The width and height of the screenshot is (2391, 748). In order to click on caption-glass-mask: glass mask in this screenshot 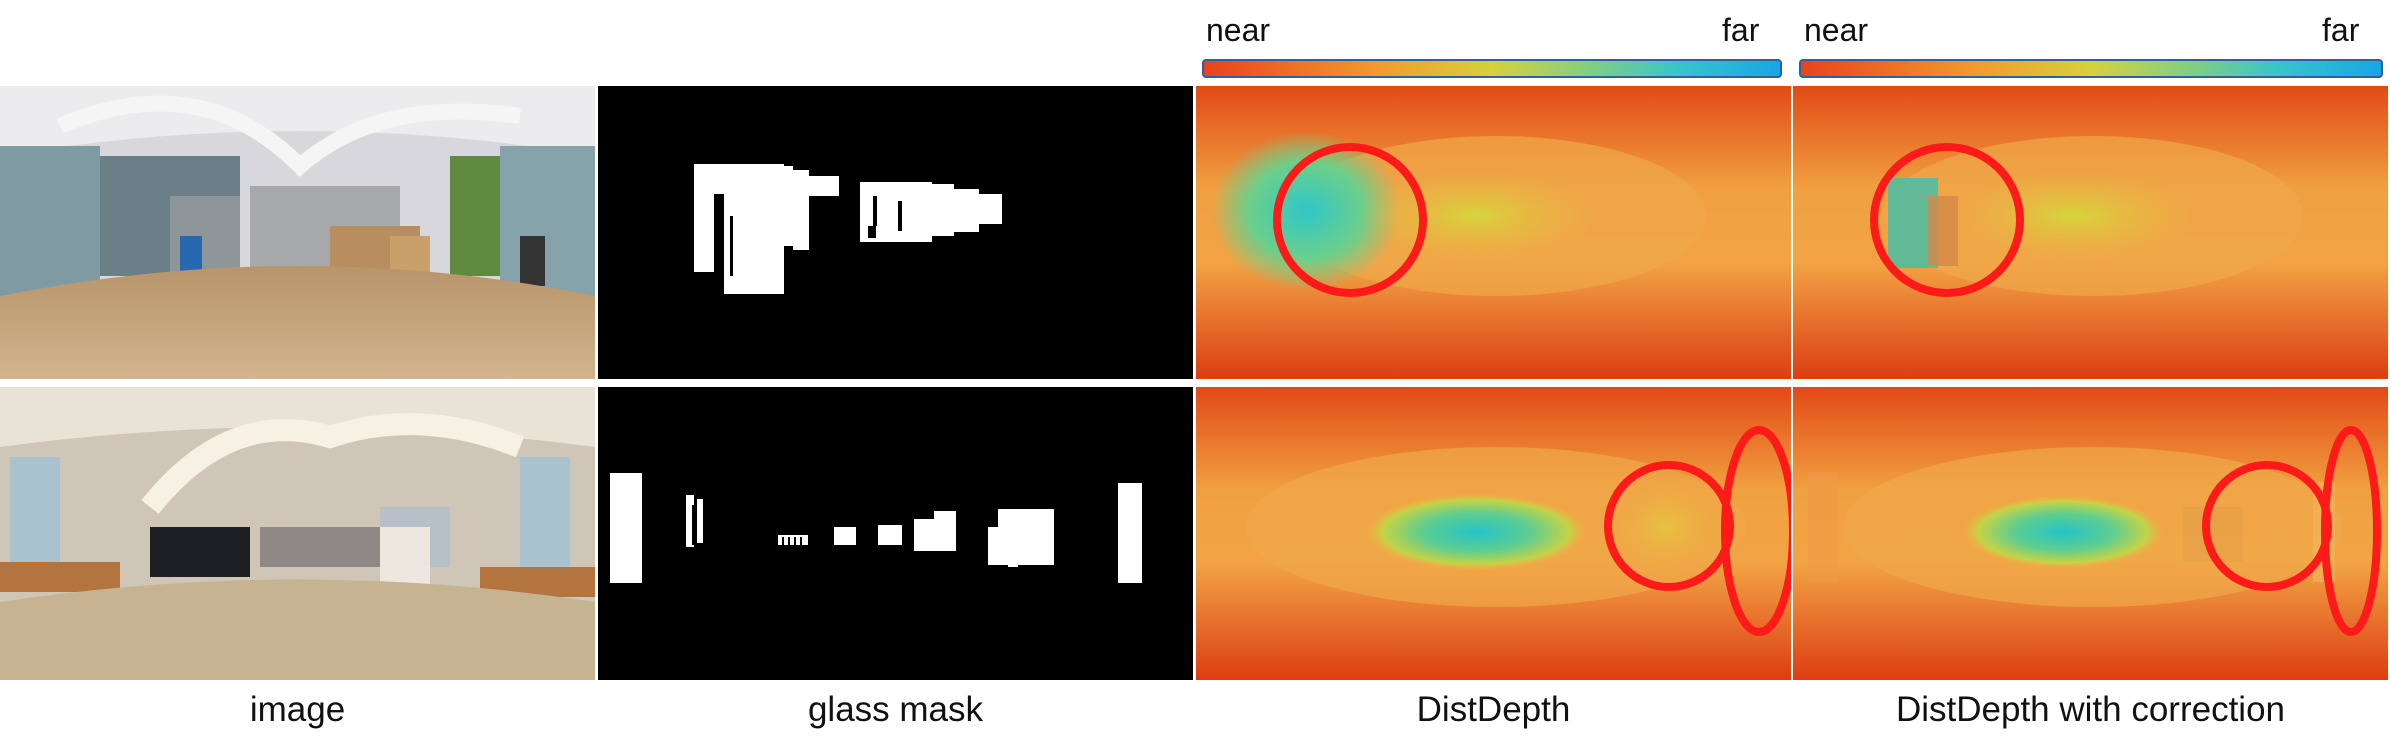, I will do `click(895, 709)`.